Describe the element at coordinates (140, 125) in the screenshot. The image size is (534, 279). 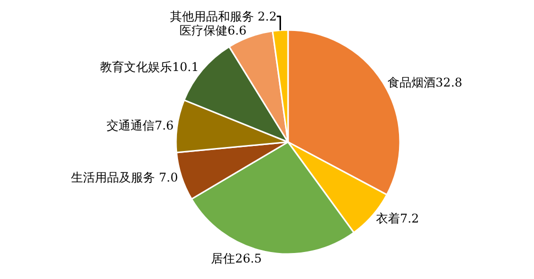
I see `slice-label: 交通通信7.6` at that location.